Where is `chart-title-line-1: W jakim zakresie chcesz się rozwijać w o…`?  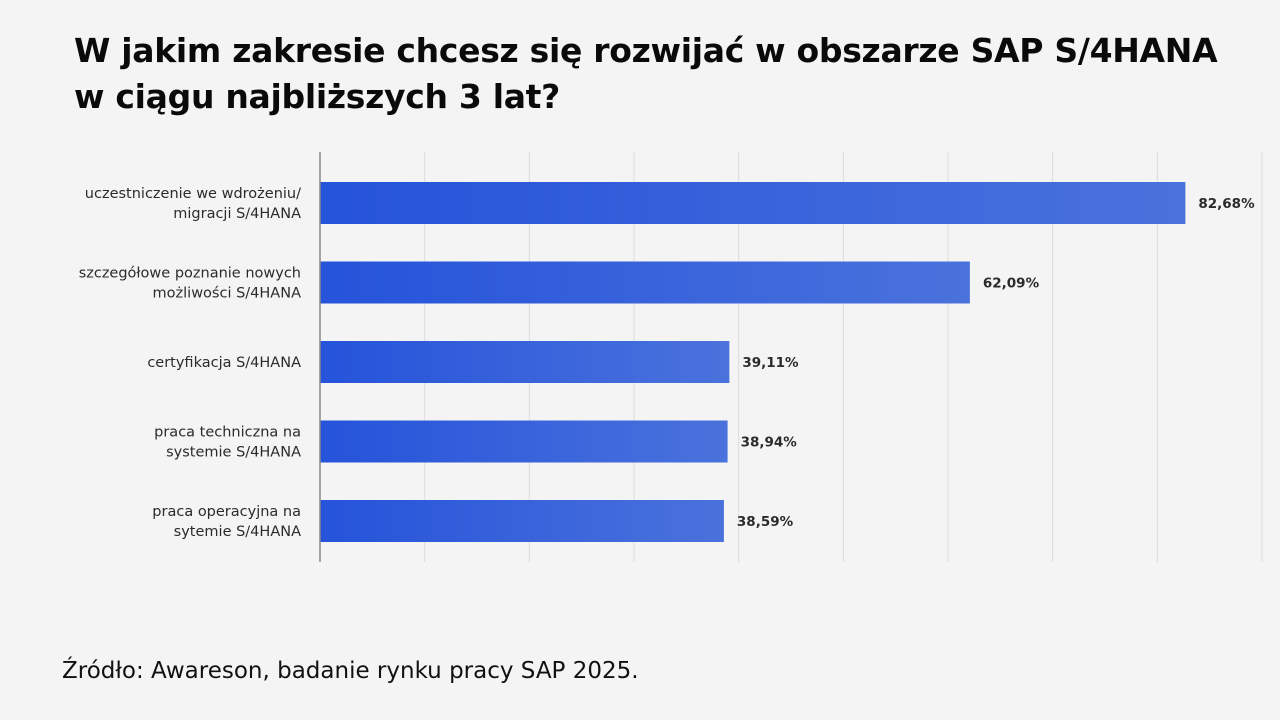
chart-title-line-1: W jakim zakresie chcesz się rozwijać w o… is located at coordinates (646, 50).